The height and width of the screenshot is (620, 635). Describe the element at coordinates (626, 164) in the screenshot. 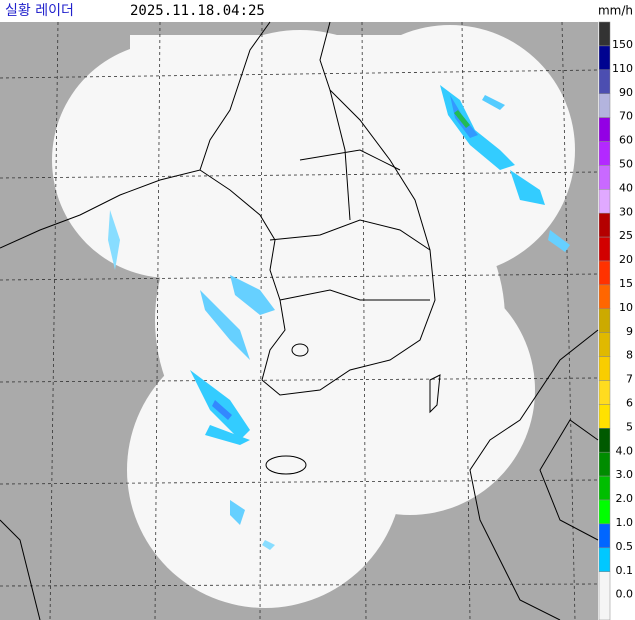

I see `legend-label: 50` at that location.